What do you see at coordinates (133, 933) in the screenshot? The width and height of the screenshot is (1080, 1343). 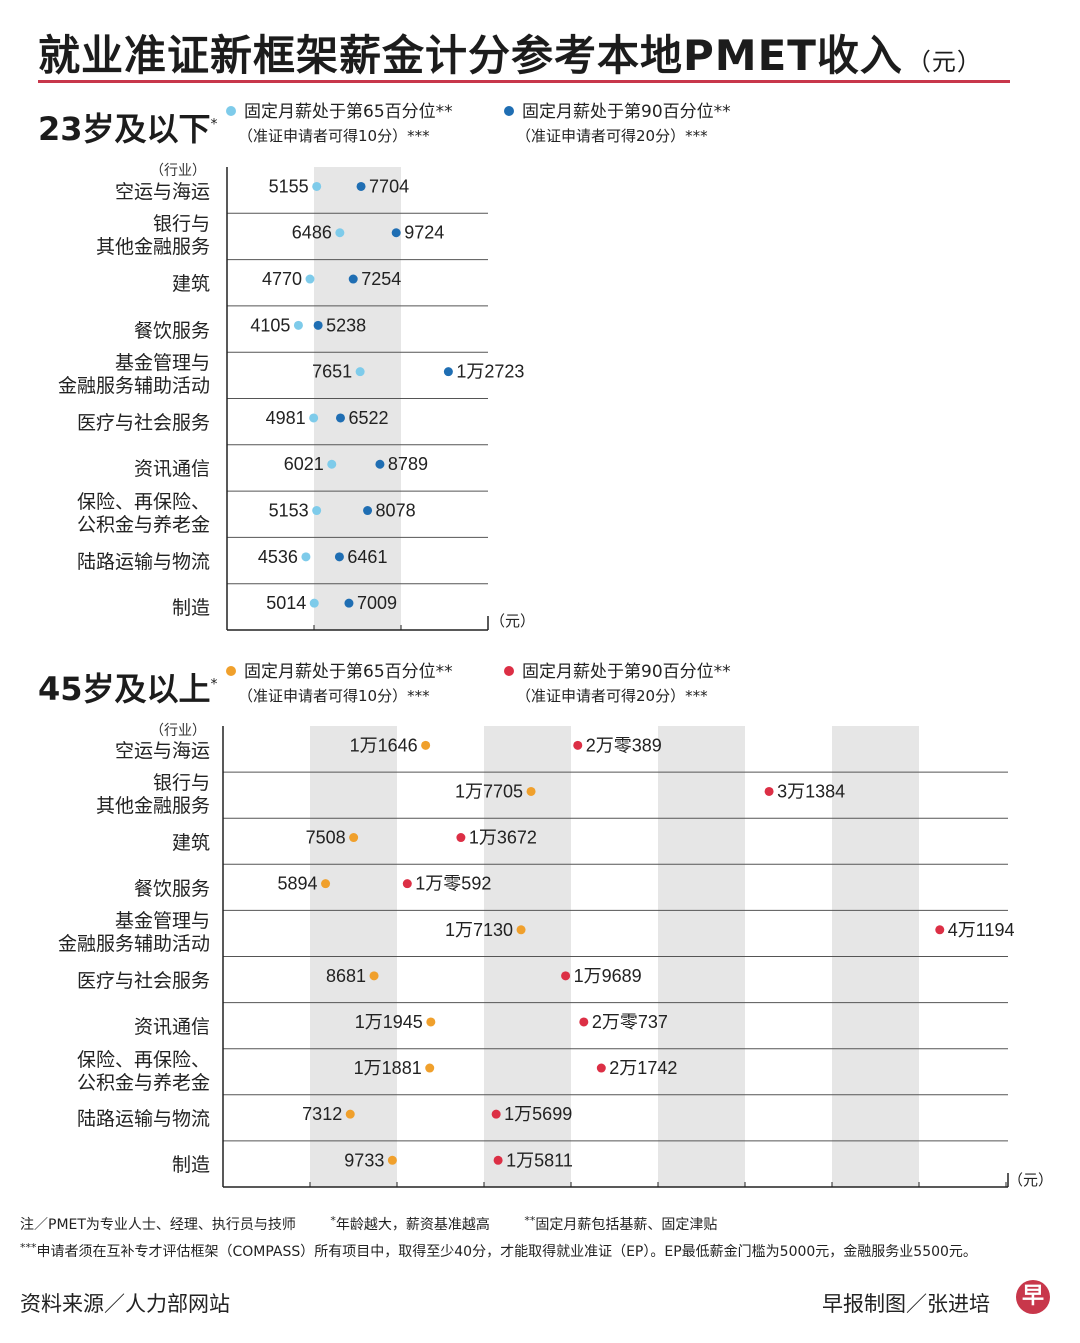 I see `category-label: 基金管理与 金融服务辅助活动` at bounding box center [133, 933].